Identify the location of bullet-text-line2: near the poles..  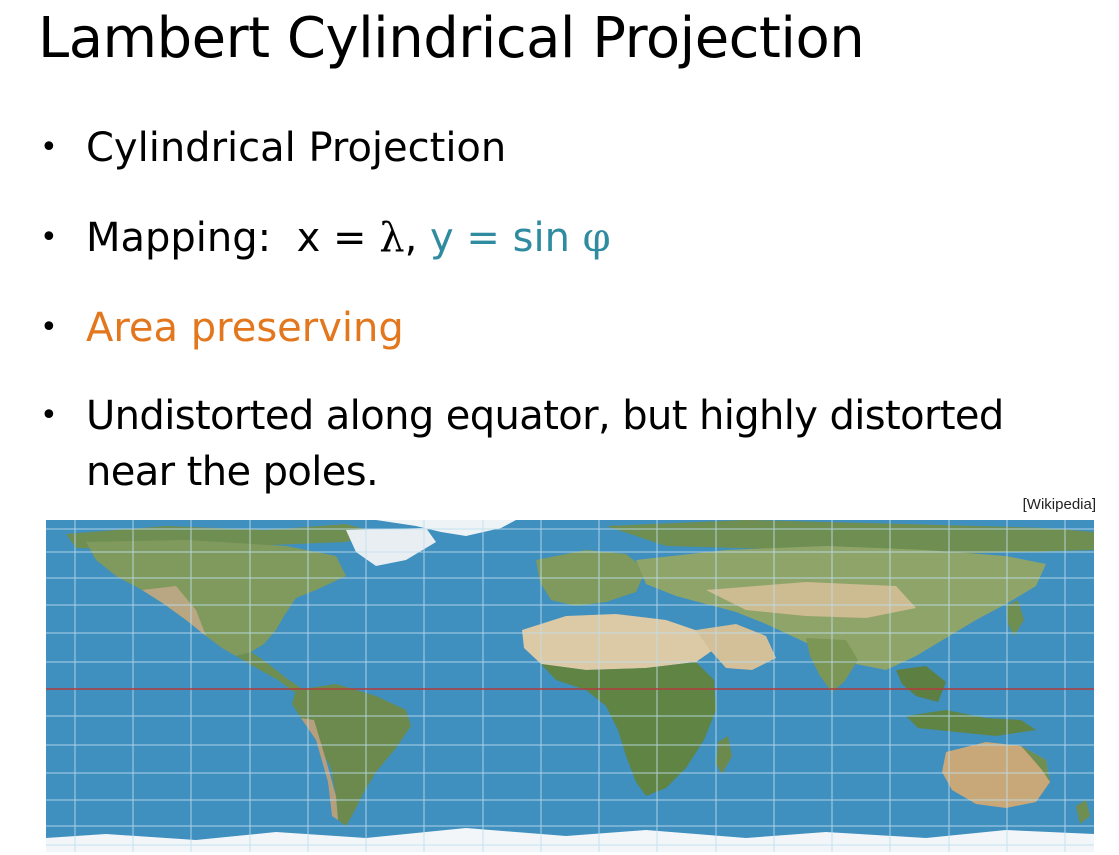
(232, 472).